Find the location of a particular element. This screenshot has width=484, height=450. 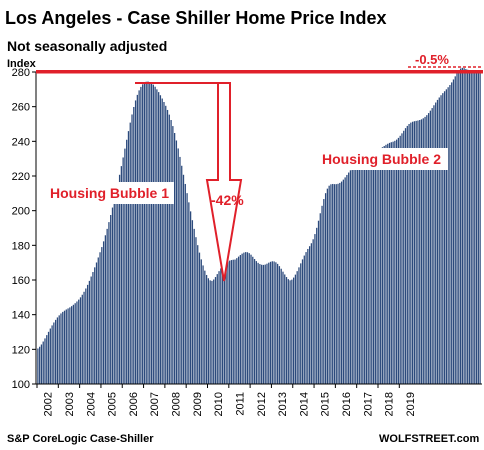

y-tick-label: 180 is located at coordinates (21, 246).